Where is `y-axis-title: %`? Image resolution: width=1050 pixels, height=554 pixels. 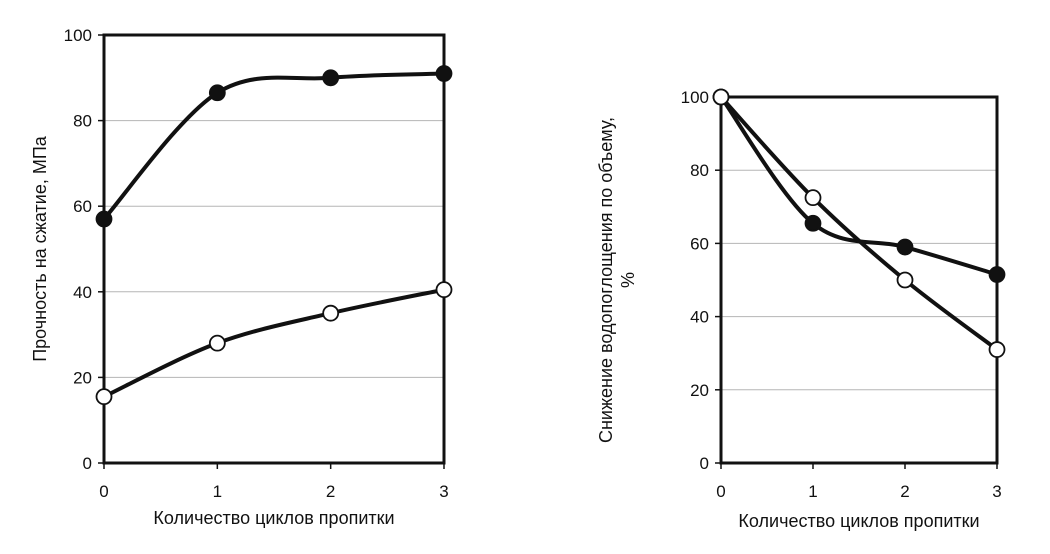
y-axis-title: % is located at coordinates (628, 280).